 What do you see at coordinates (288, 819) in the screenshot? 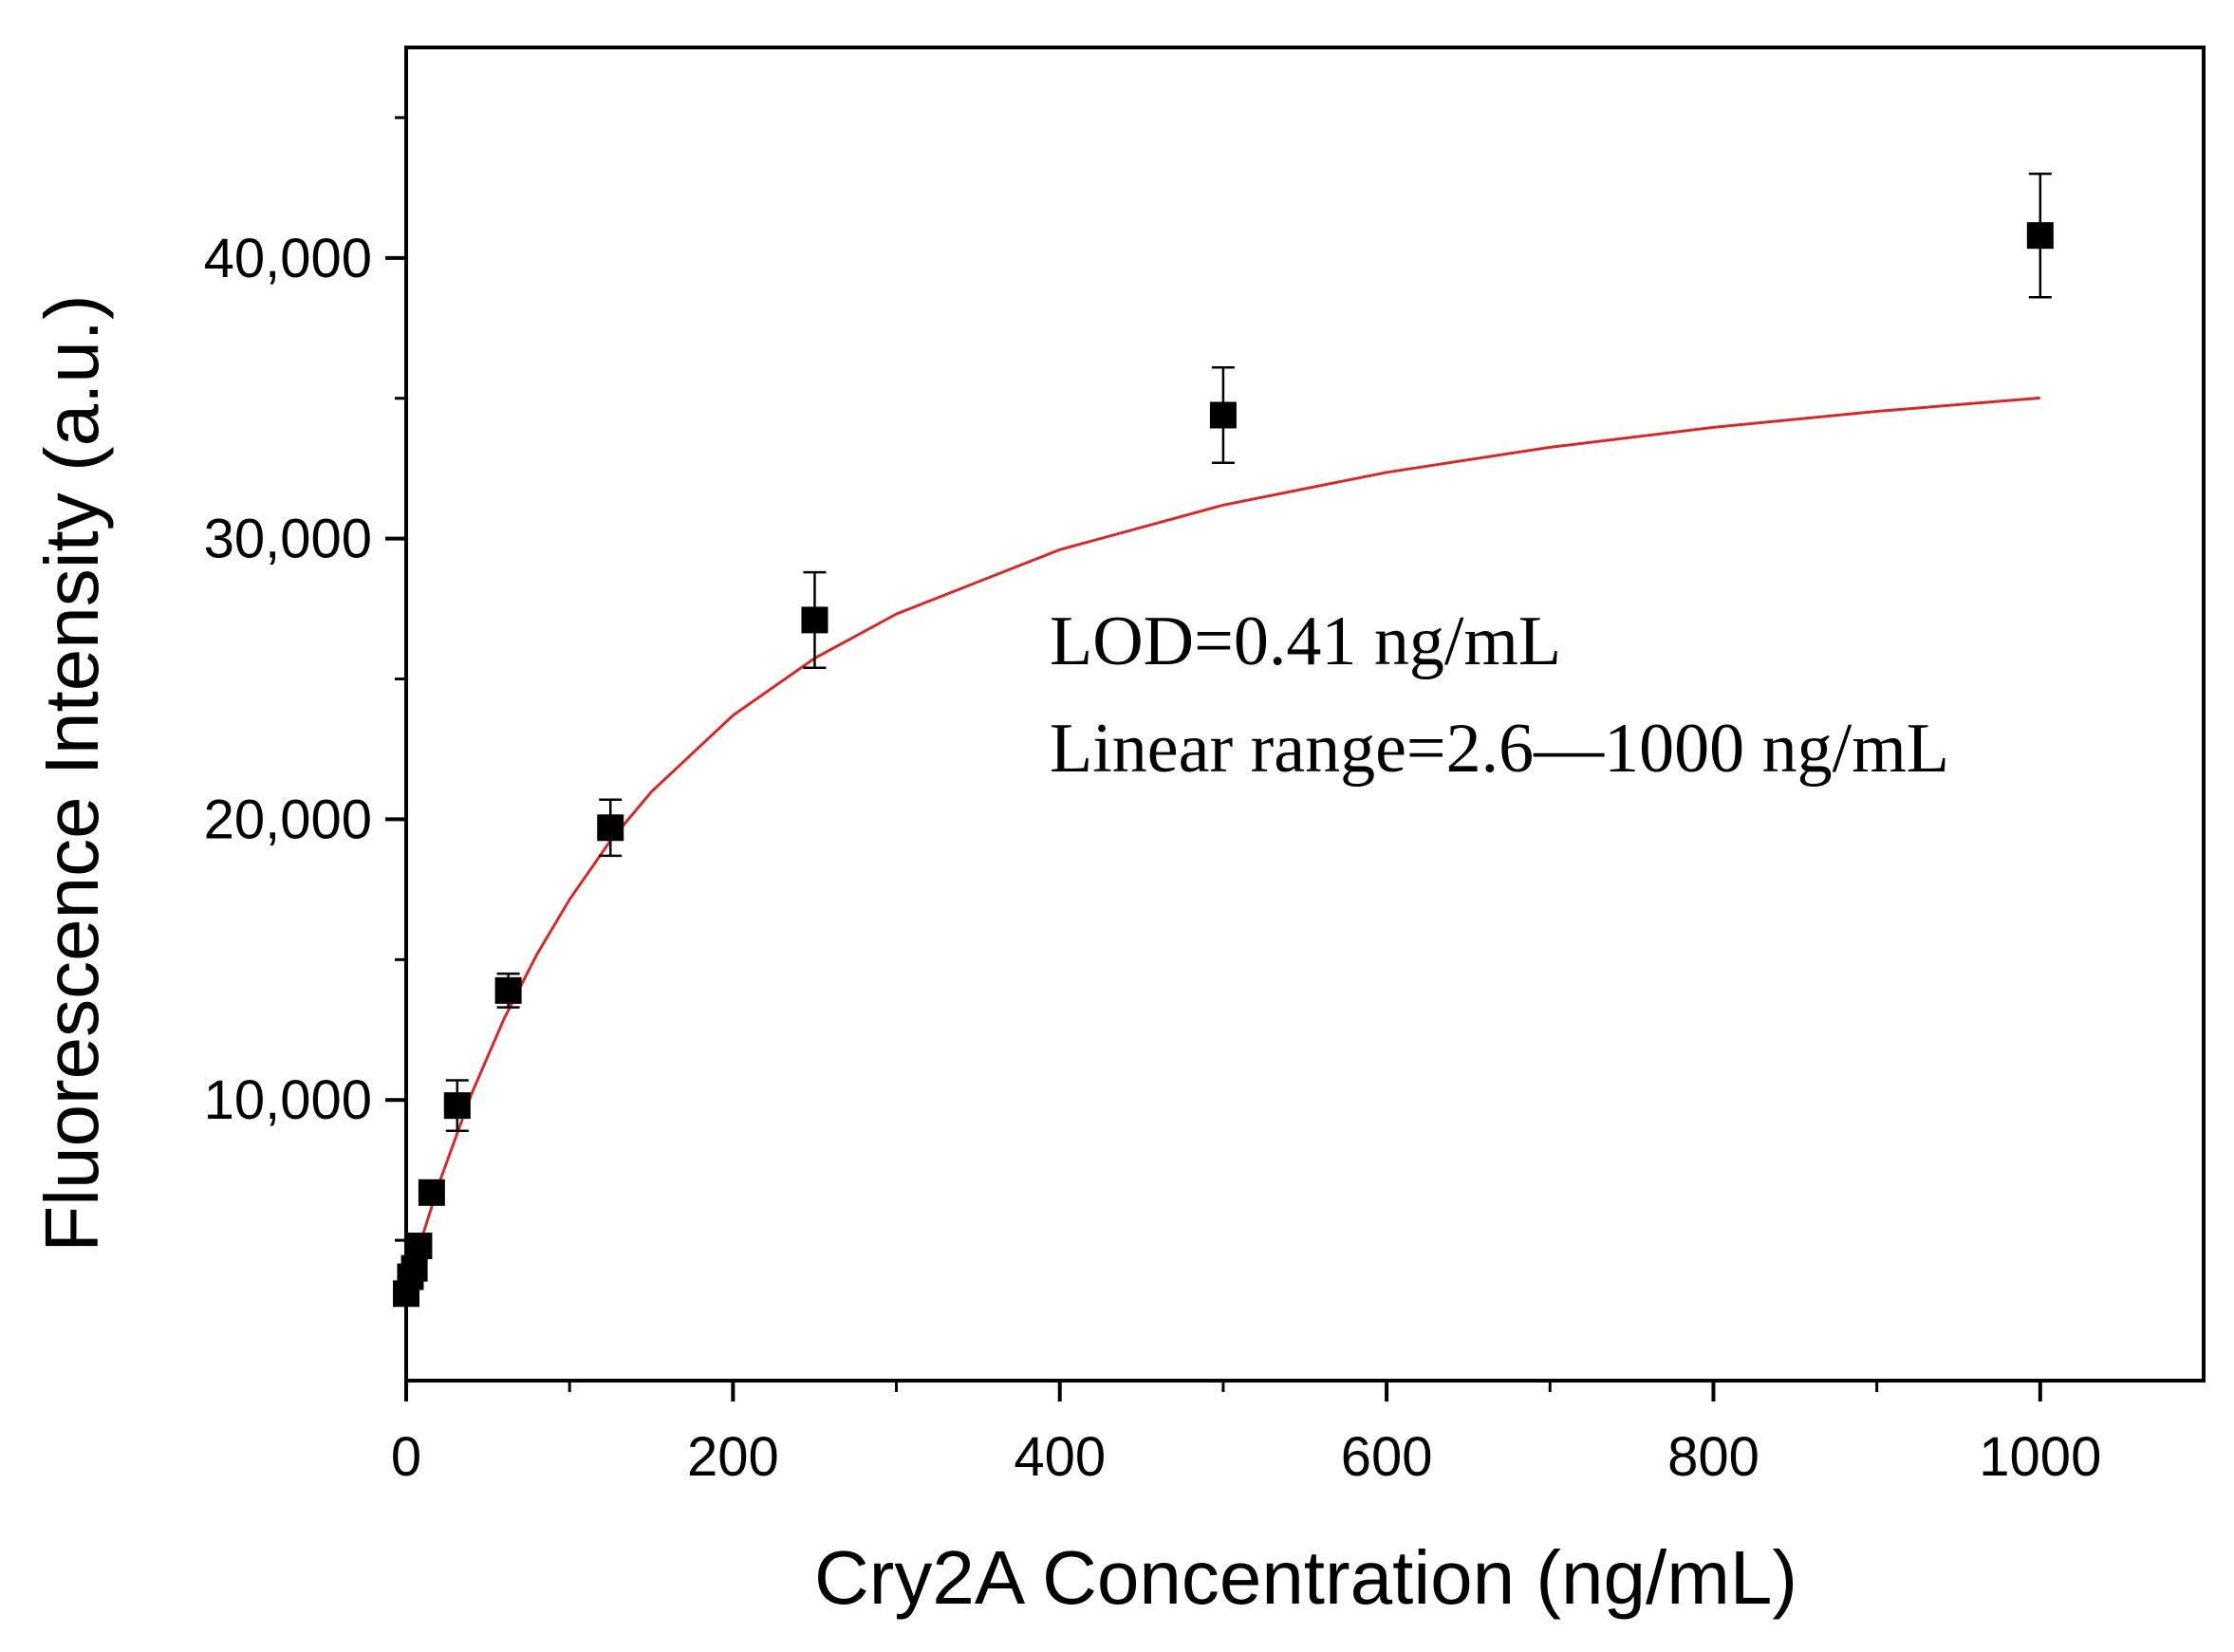
I see `y-tick-label: 20,000` at bounding box center [288, 819].